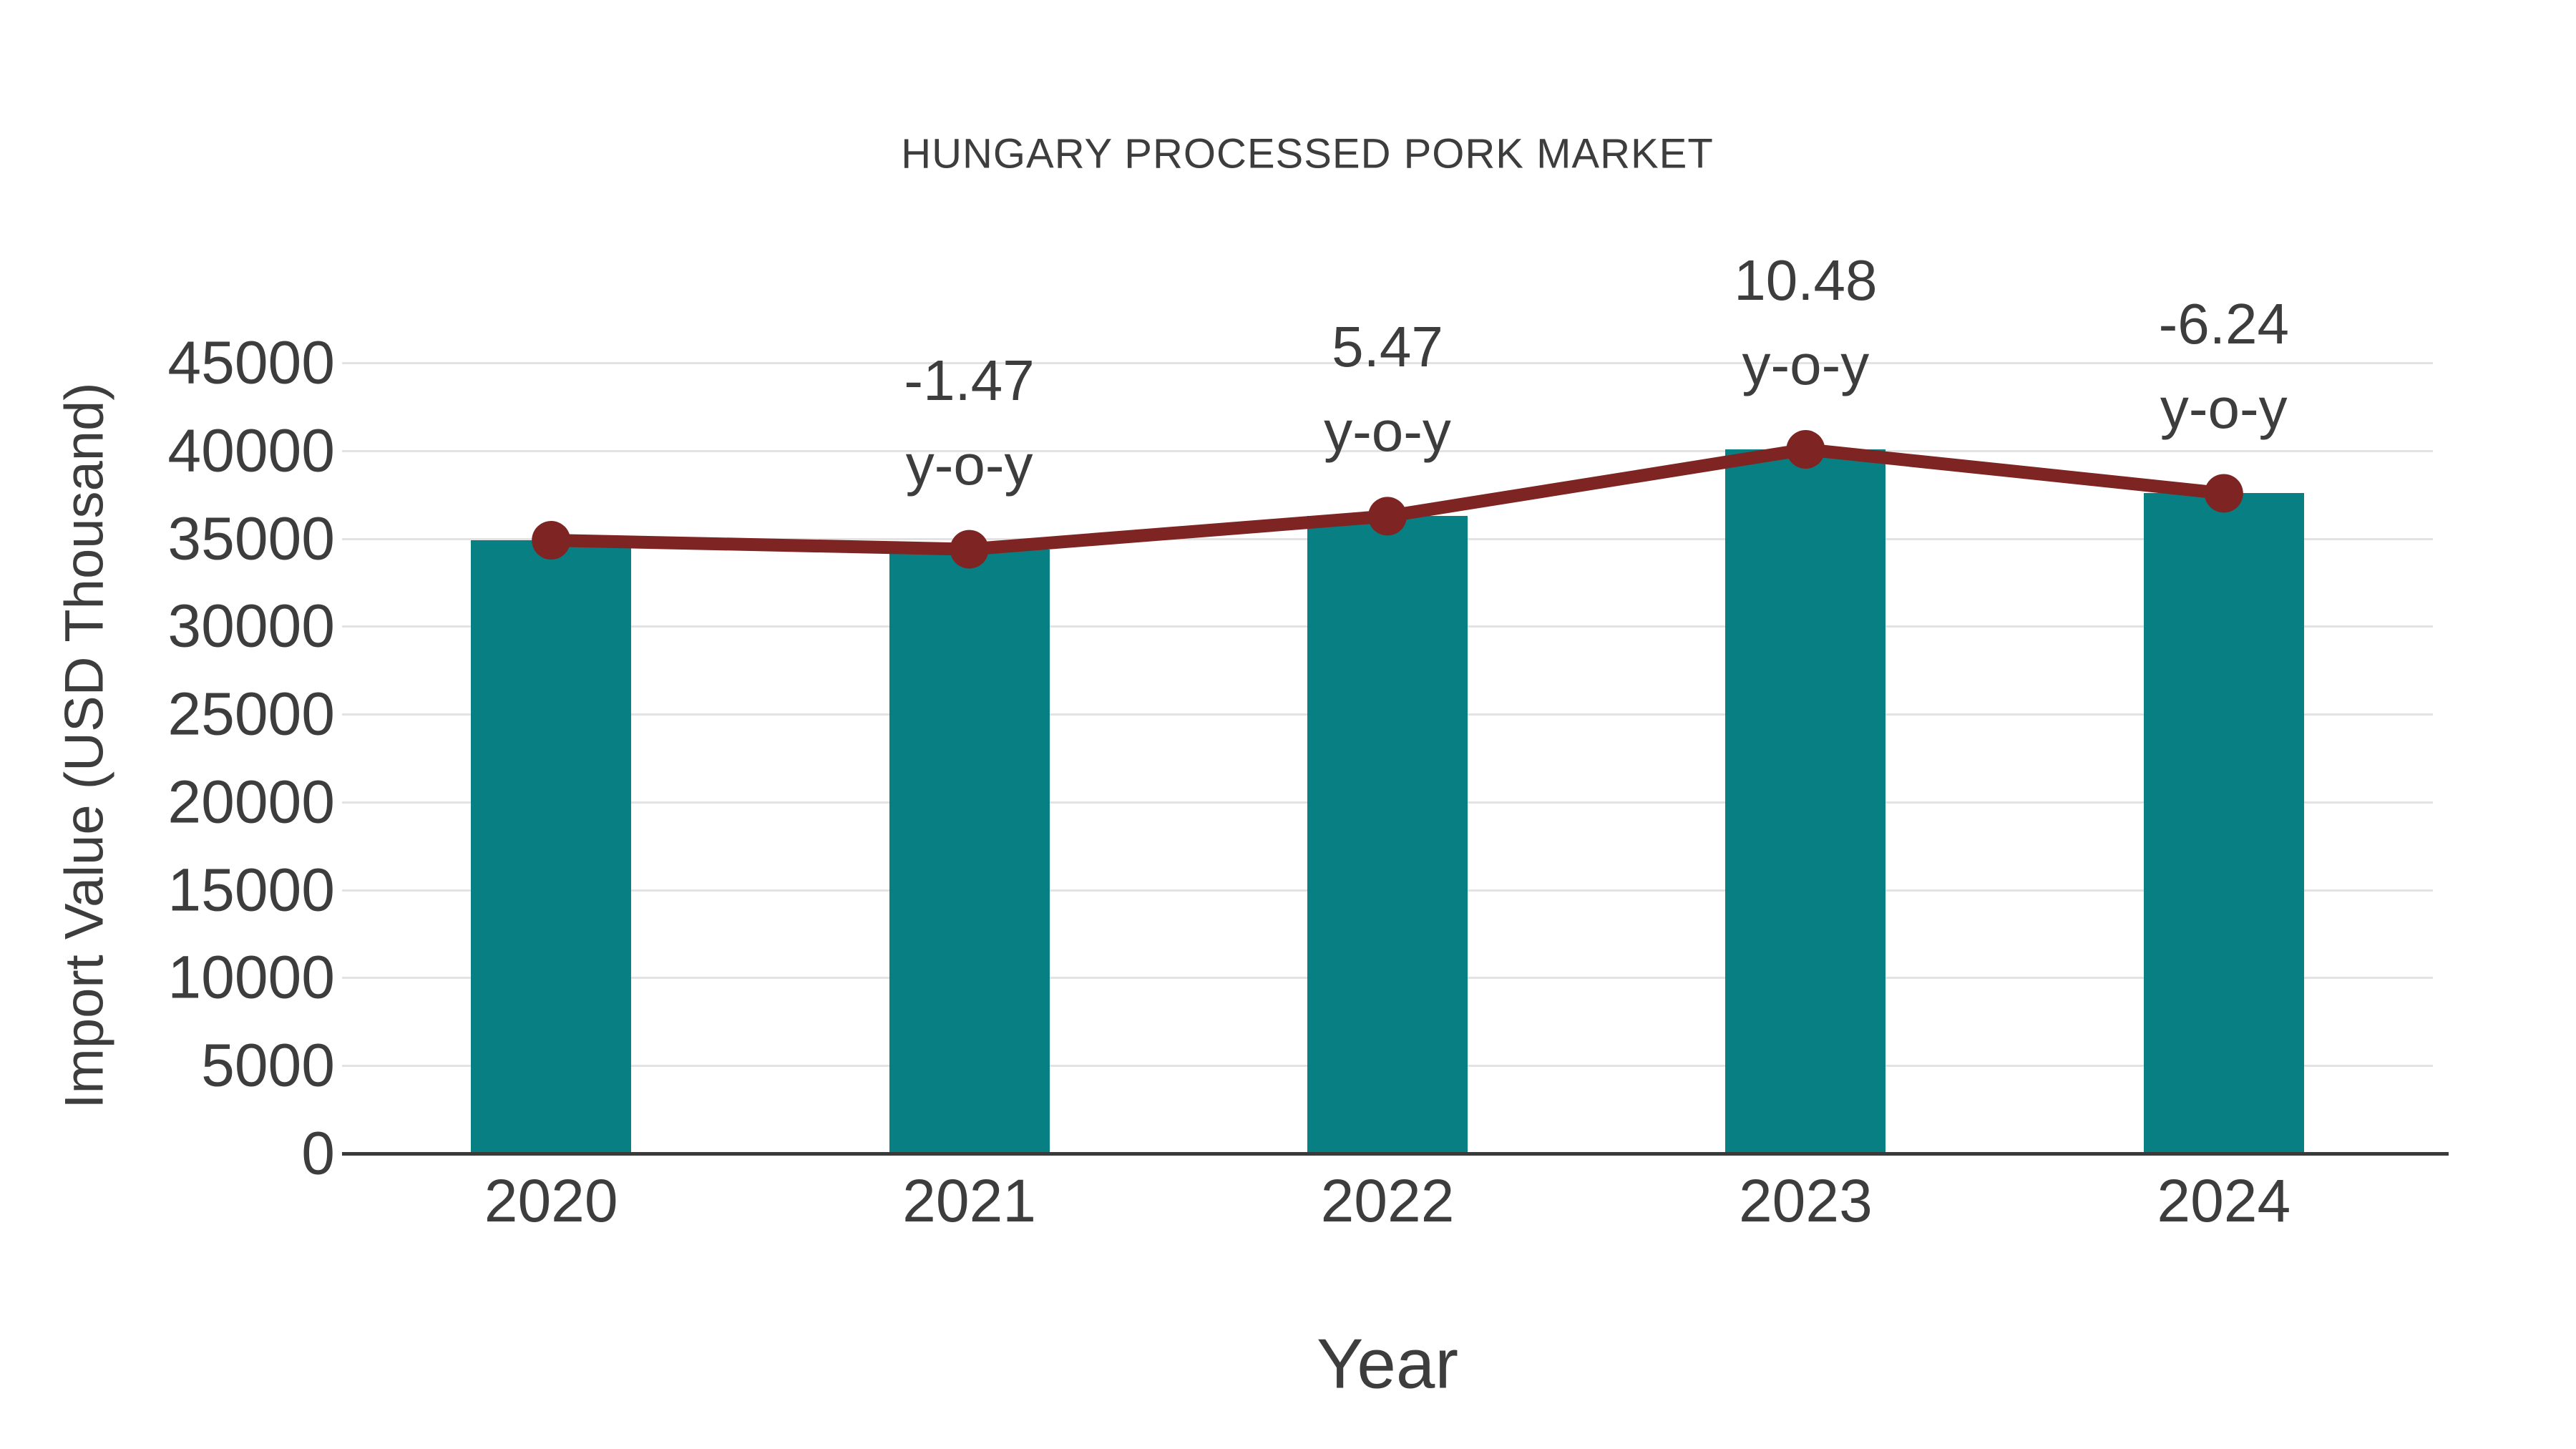  What do you see at coordinates (551, 1200) in the screenshot?
I see `x-tick-label-2020: 2020` at bounding box center [551, 1200].